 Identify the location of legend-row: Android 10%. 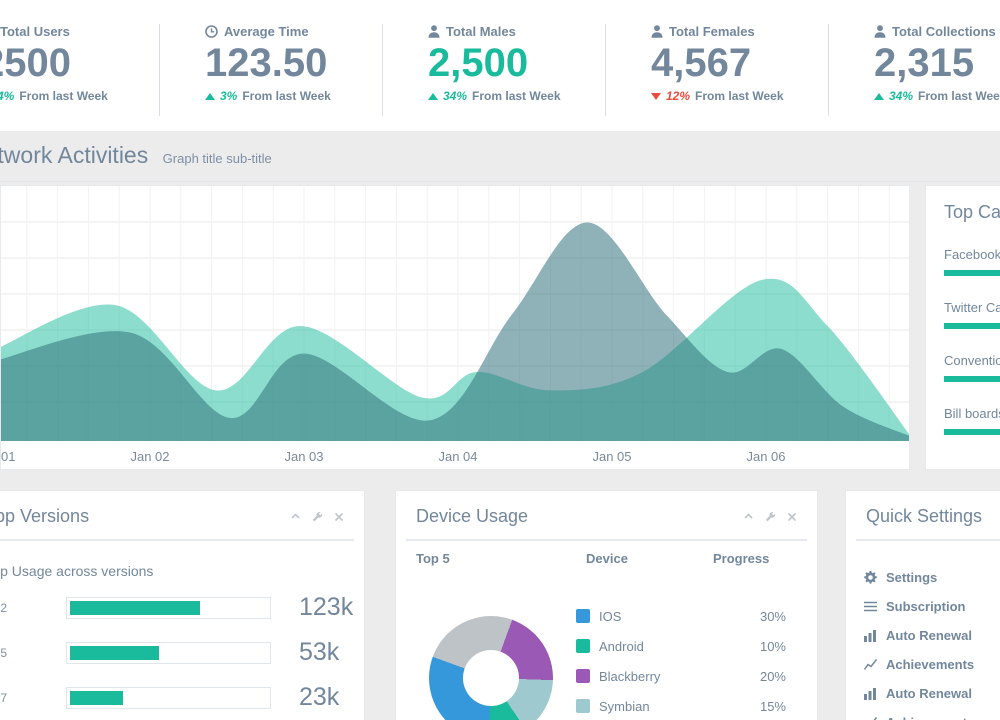
(681, 646).